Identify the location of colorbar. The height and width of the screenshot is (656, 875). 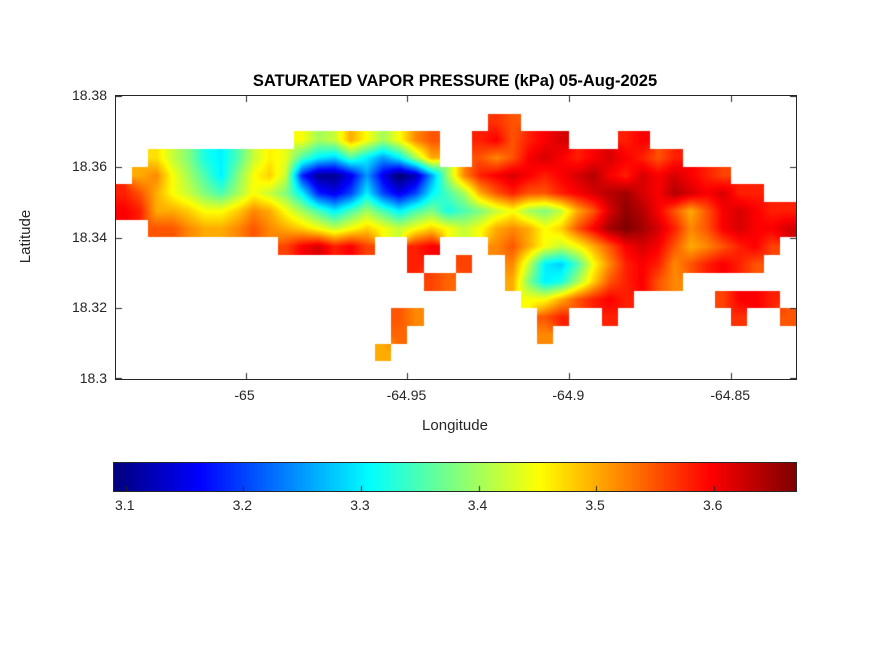
(455, 477).